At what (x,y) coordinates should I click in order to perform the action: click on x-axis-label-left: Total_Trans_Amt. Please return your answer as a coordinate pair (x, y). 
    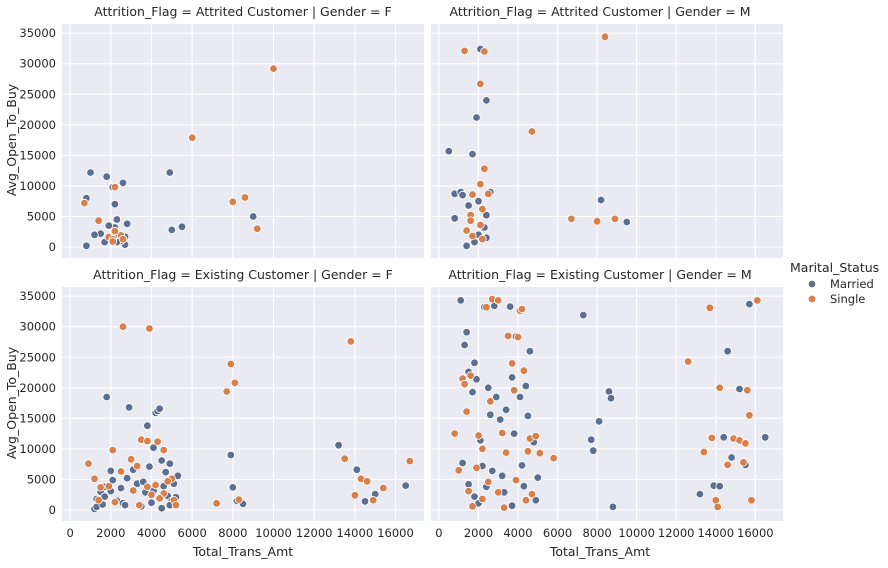
    Looking at the image, I should click on (242, 551).